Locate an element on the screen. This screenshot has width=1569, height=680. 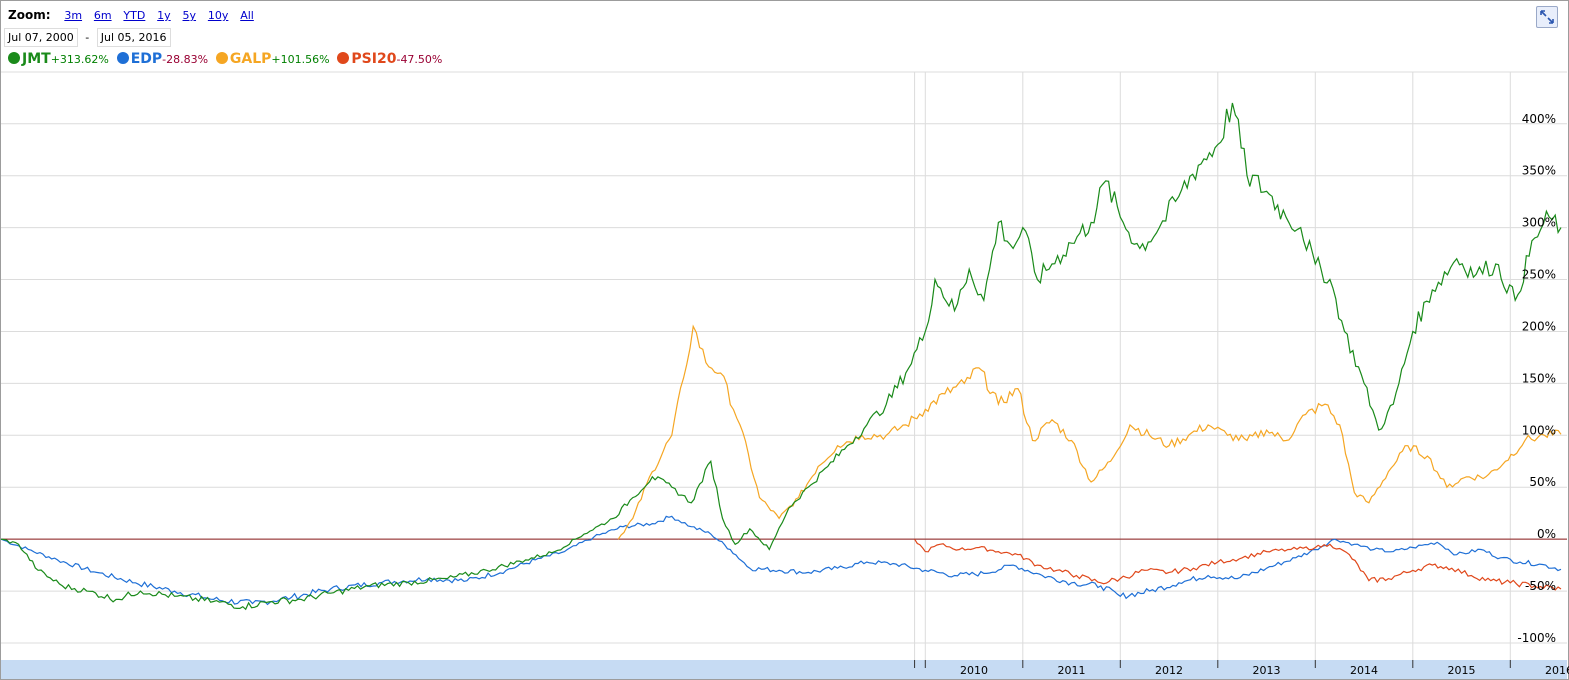
legend-name: PSI20 is located at coordinates (374, 59).